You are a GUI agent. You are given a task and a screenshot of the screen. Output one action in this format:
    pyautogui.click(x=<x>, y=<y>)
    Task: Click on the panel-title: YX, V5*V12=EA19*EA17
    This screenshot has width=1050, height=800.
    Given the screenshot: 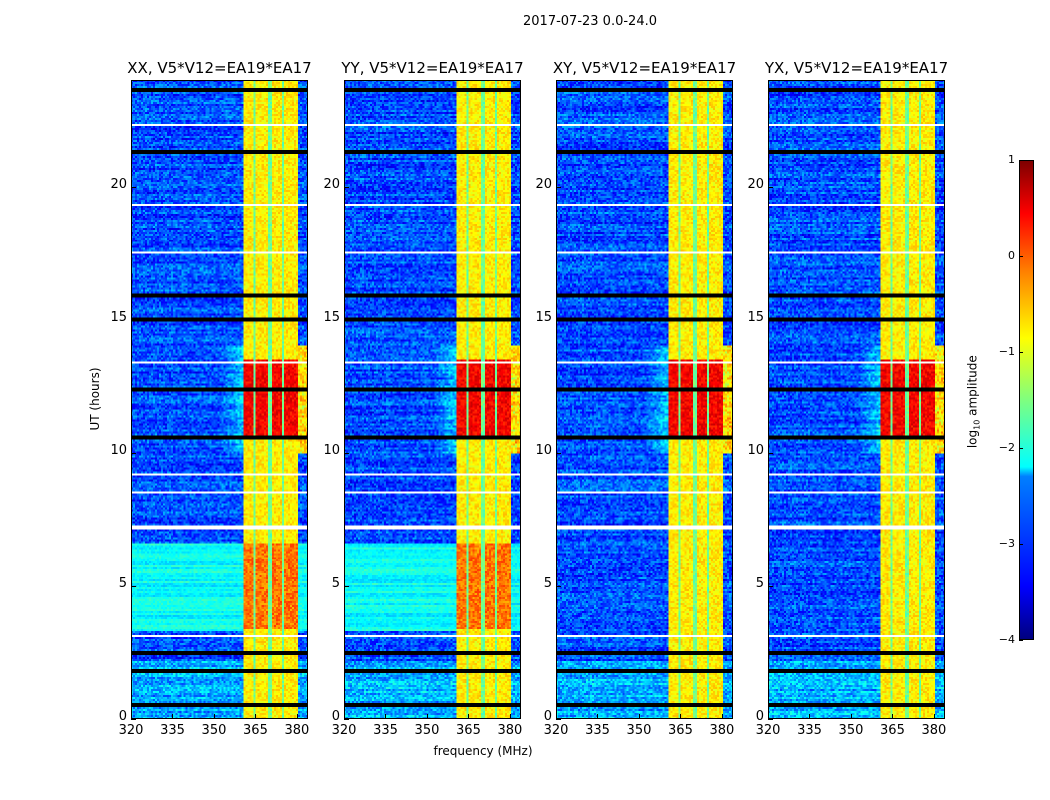 What is the action you would take?
    pyautogui.click(x=856, y=68)
    